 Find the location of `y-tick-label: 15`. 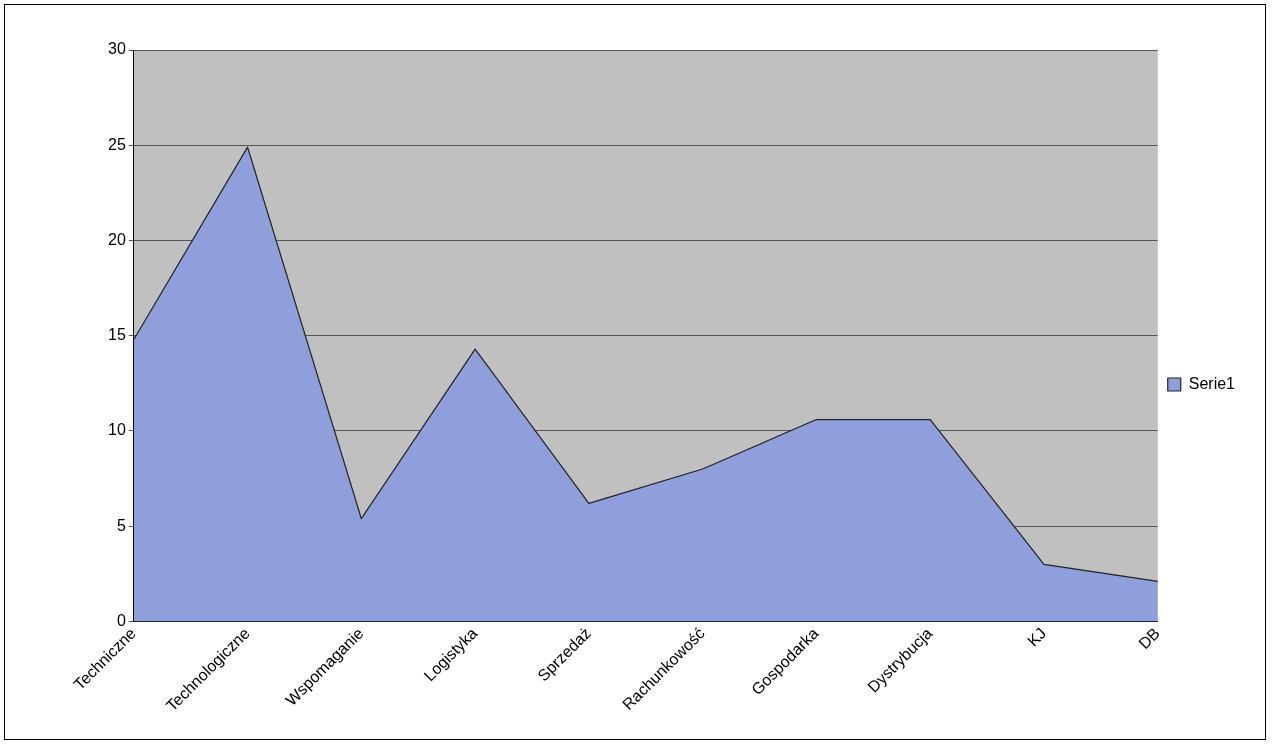

y-tick-label: 15 is located at coordinates (117, 335).